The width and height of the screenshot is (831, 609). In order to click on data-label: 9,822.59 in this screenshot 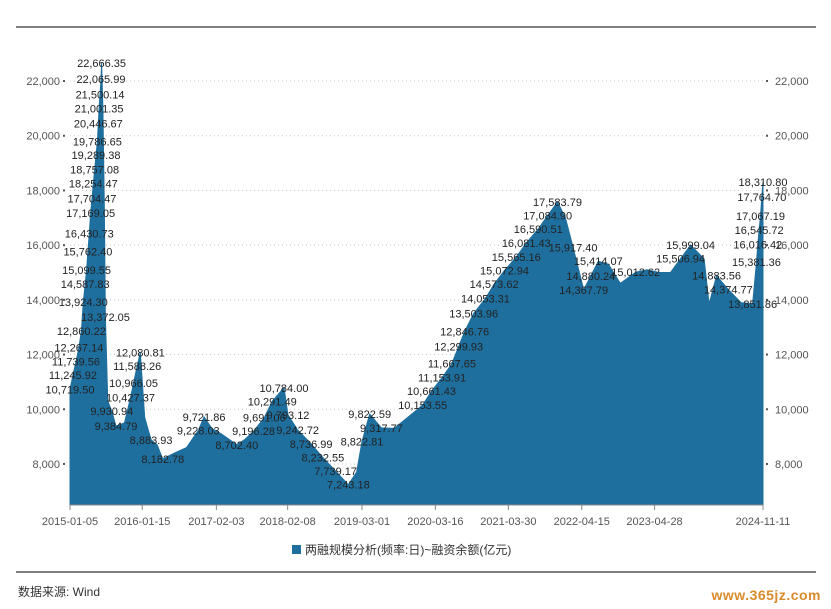, I will do `click(369, 415)`.